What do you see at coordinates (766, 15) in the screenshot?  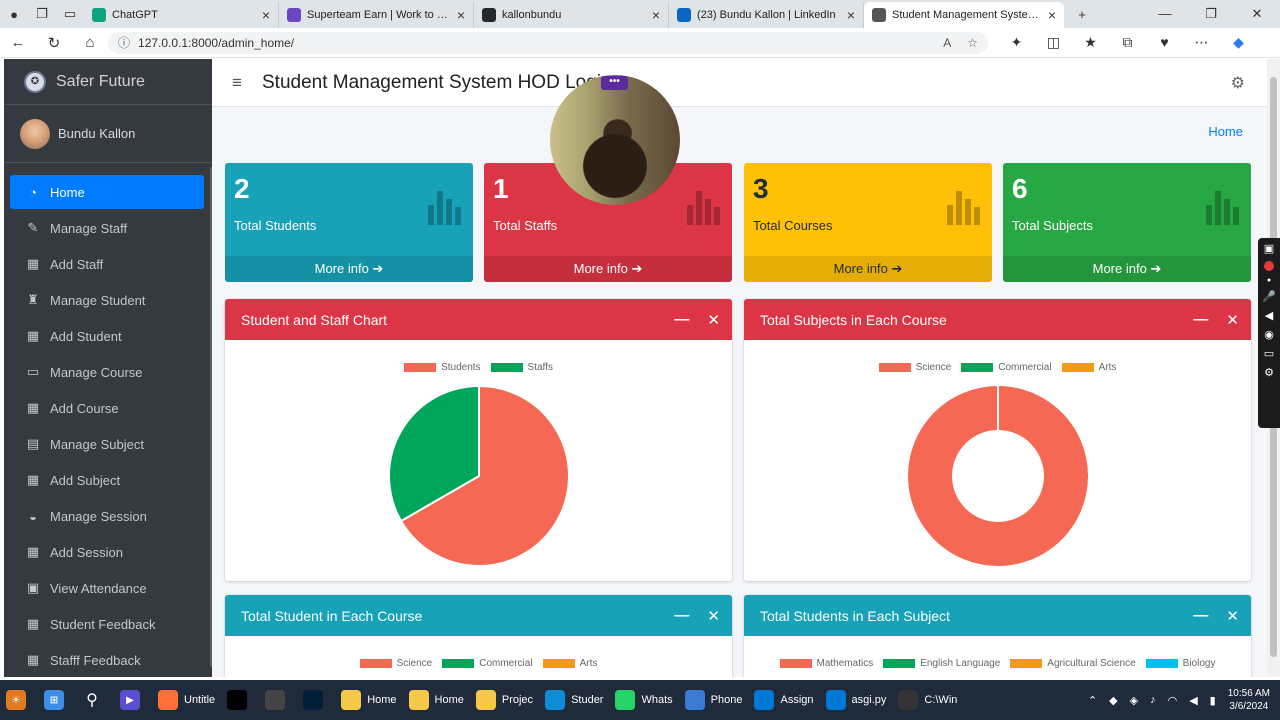 I see `browser-tab: (23) Bundu Kallon | LinkedIn ×` at bounding box center [766, 15].